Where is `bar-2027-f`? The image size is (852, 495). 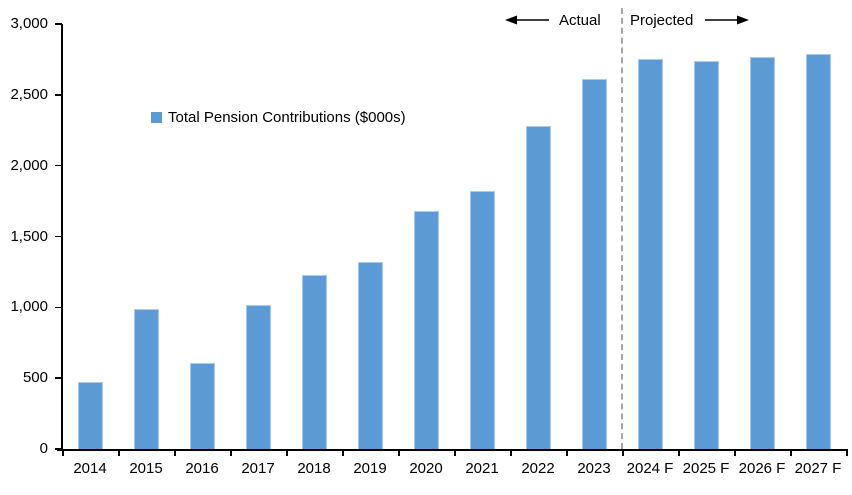 bar-2027-f is located at coordinates (818, 251).